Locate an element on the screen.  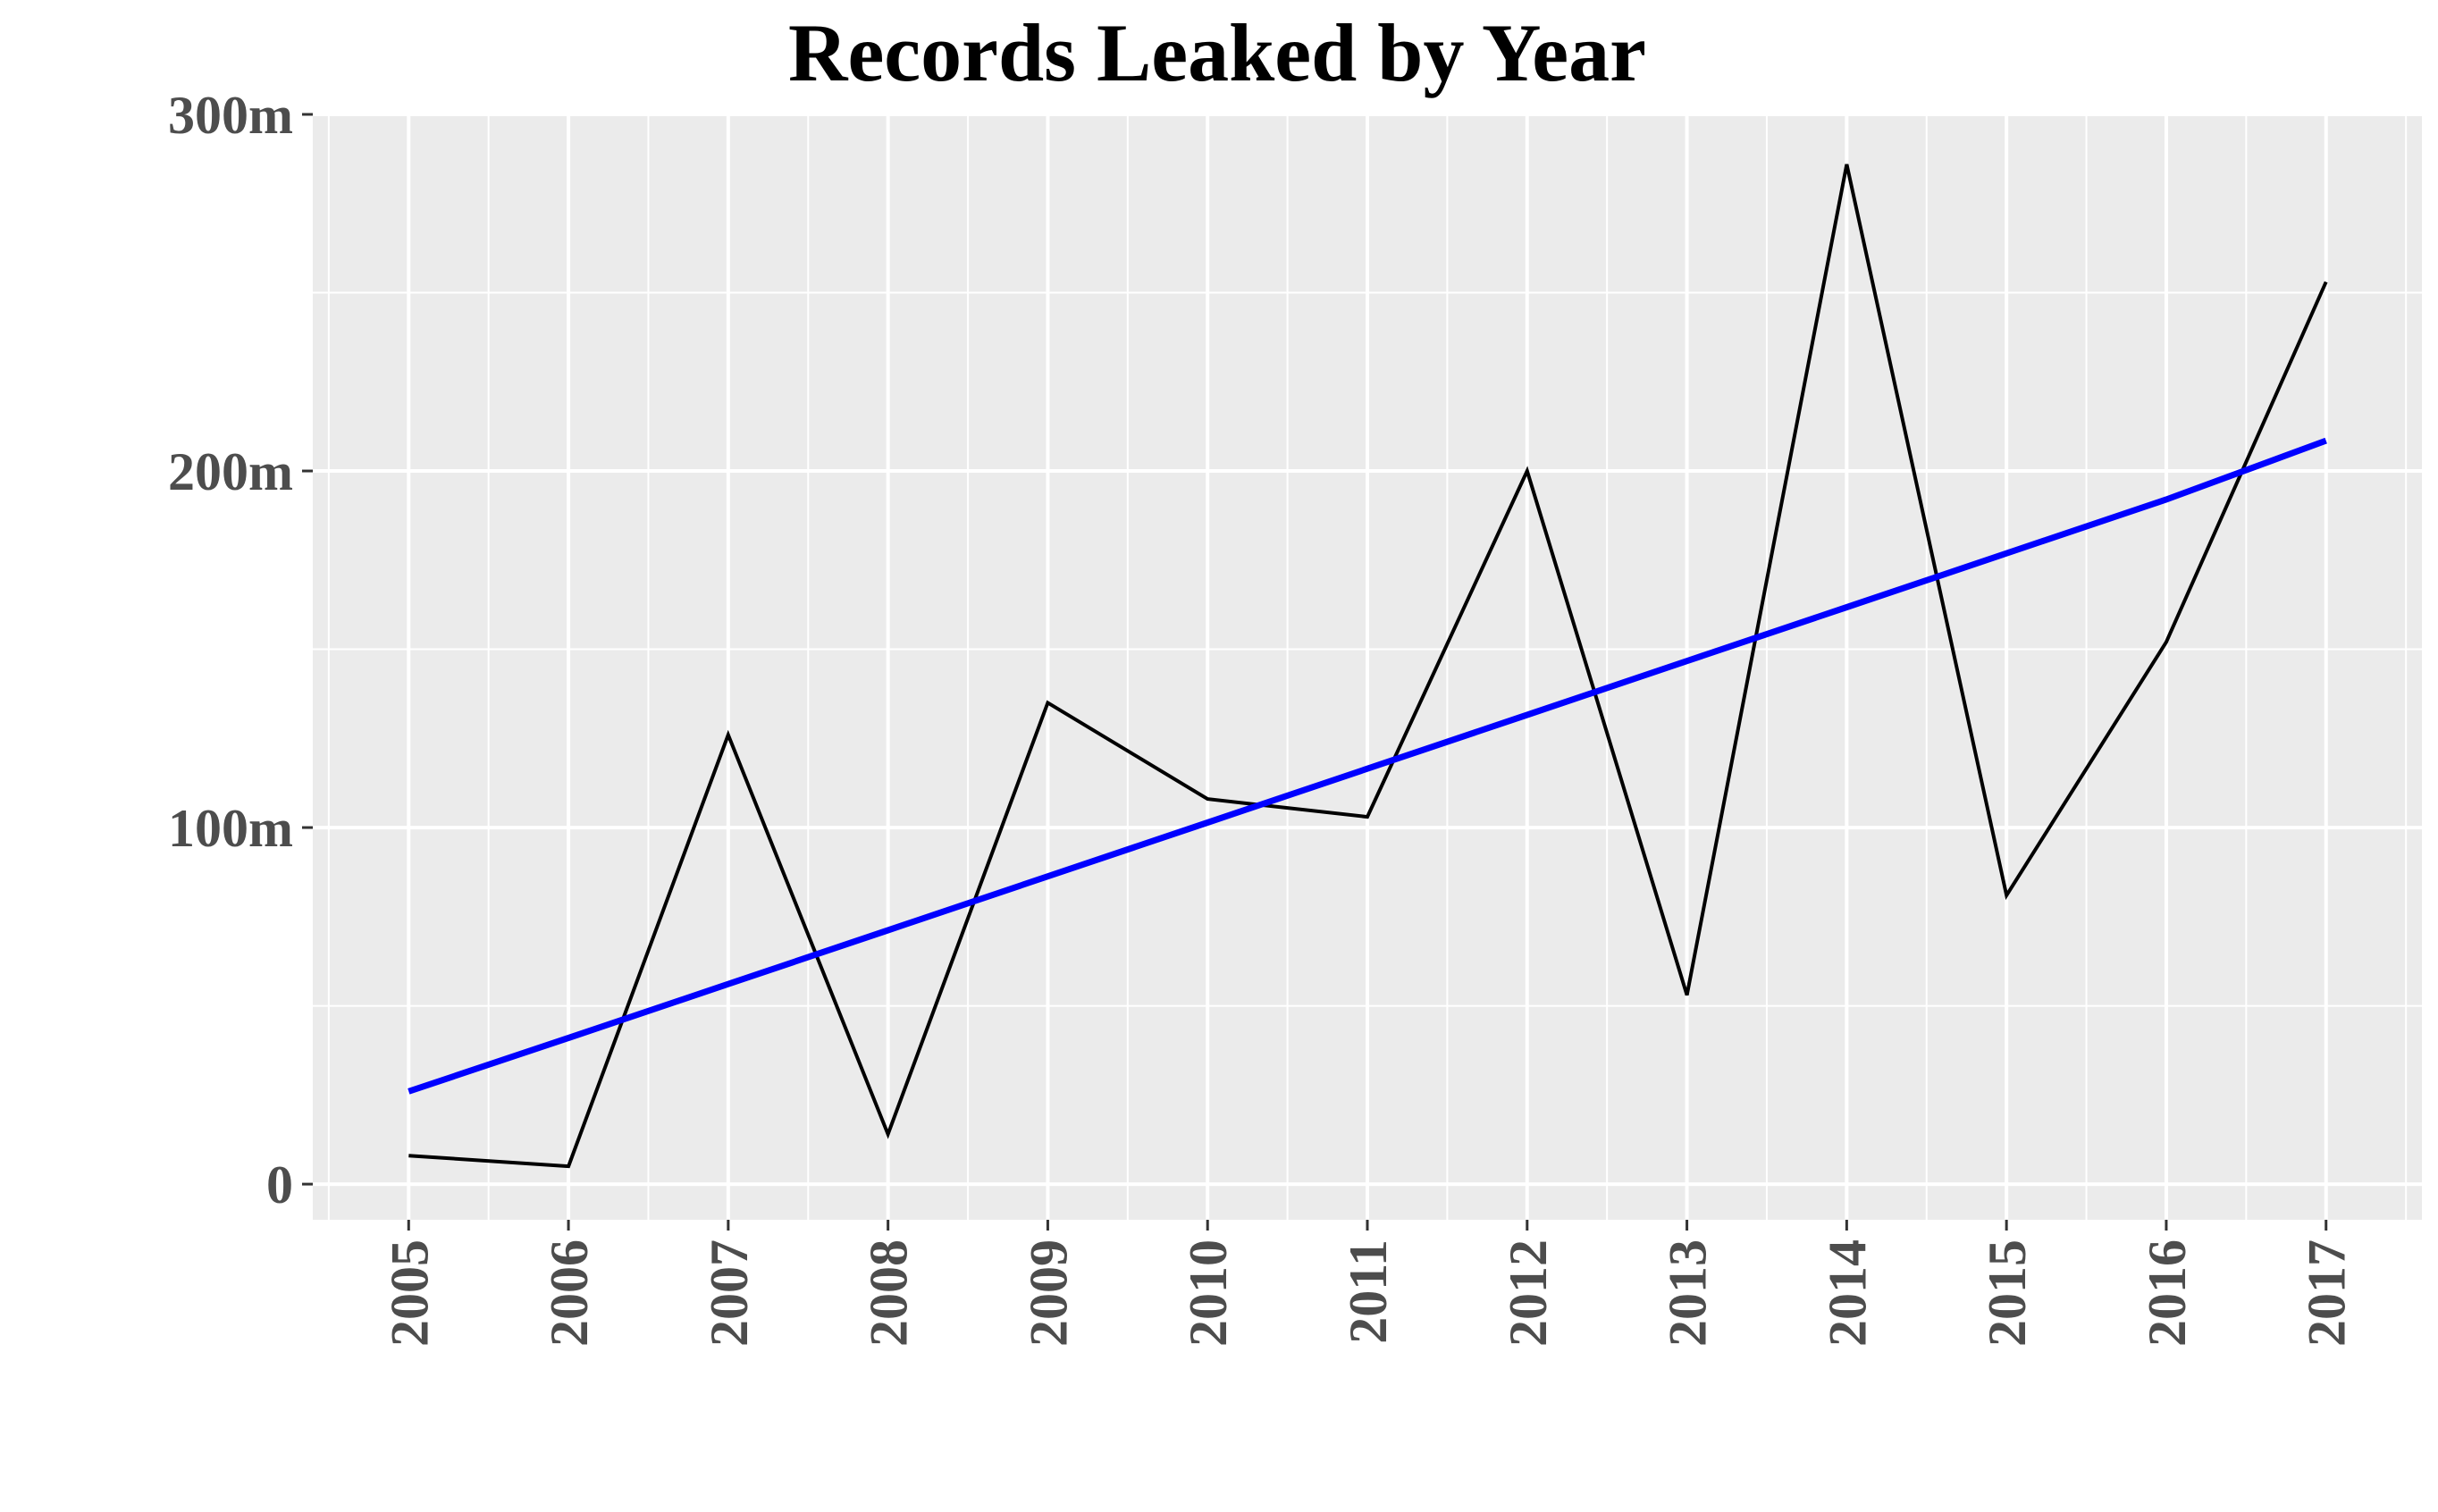
y-tick-label: 0 is located at coordinates (279, 1184).